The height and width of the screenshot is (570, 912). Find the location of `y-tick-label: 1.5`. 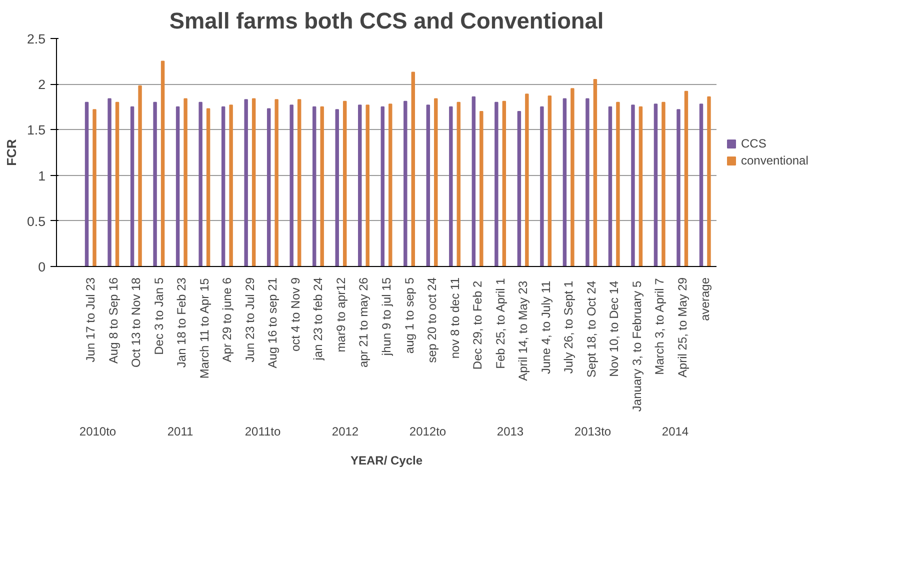

y-tick-label: 1.5 is located at coordinates (36, 130).